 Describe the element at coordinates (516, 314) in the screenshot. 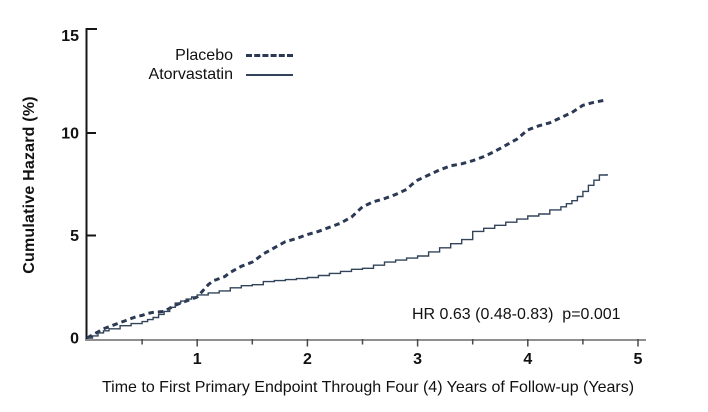

I see `hazard-ratio-annotation: HR 0.63 (0.48-0.83) p=0.001` at that location.